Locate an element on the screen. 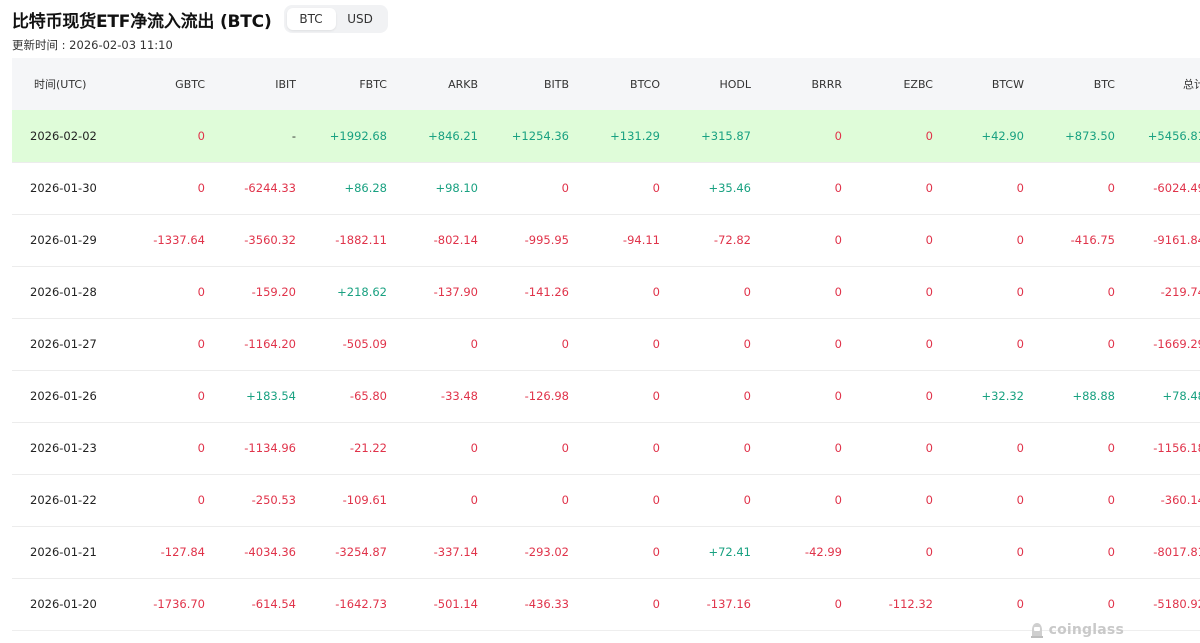 The image size is (1200, 643). date-cell: 2026-01-26 is located at coordinates (63, 396).